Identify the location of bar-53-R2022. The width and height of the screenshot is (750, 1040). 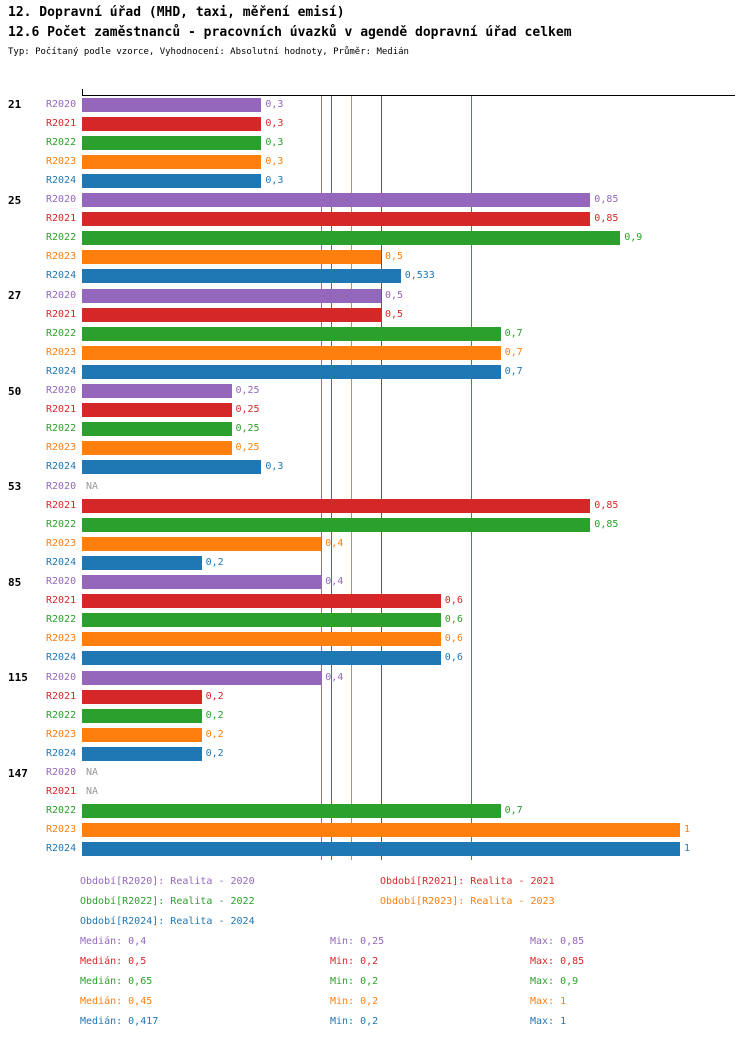
(336, 524).